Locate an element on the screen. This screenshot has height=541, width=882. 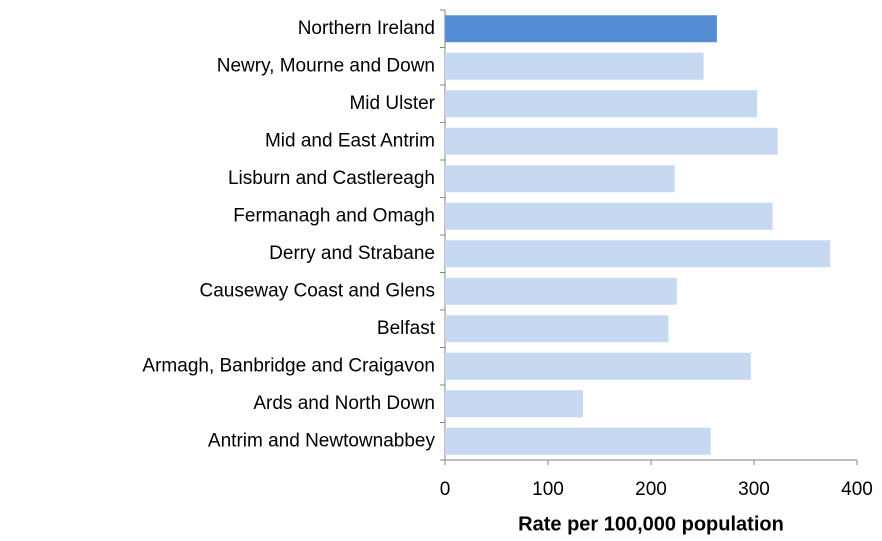
y-tick-label: Northern Ireland is located at coordinates (366, 28).